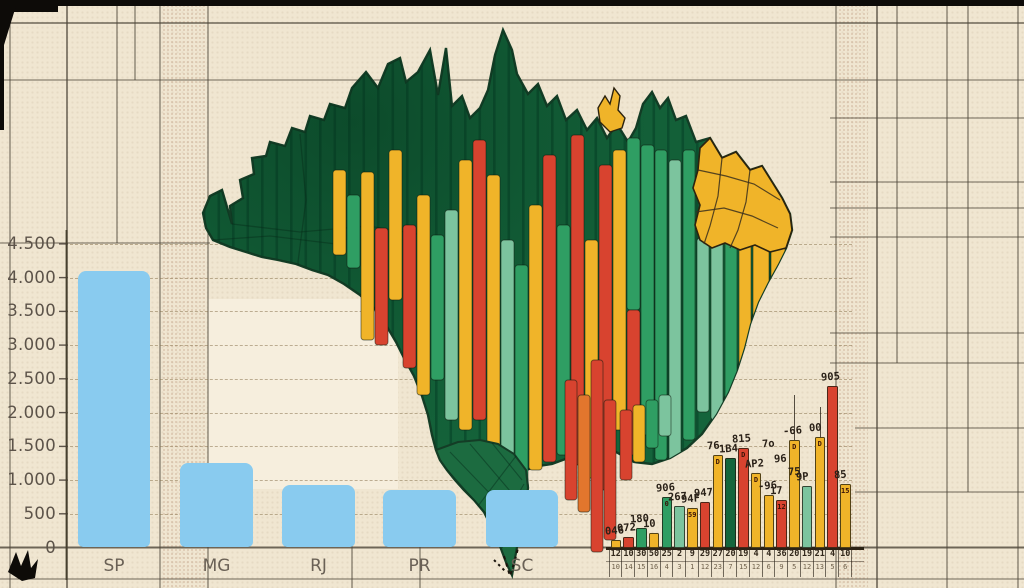 This screenshot has width=1024, height=588. I want to click on mini-tick-label-row2: 13, so click(819, 567).